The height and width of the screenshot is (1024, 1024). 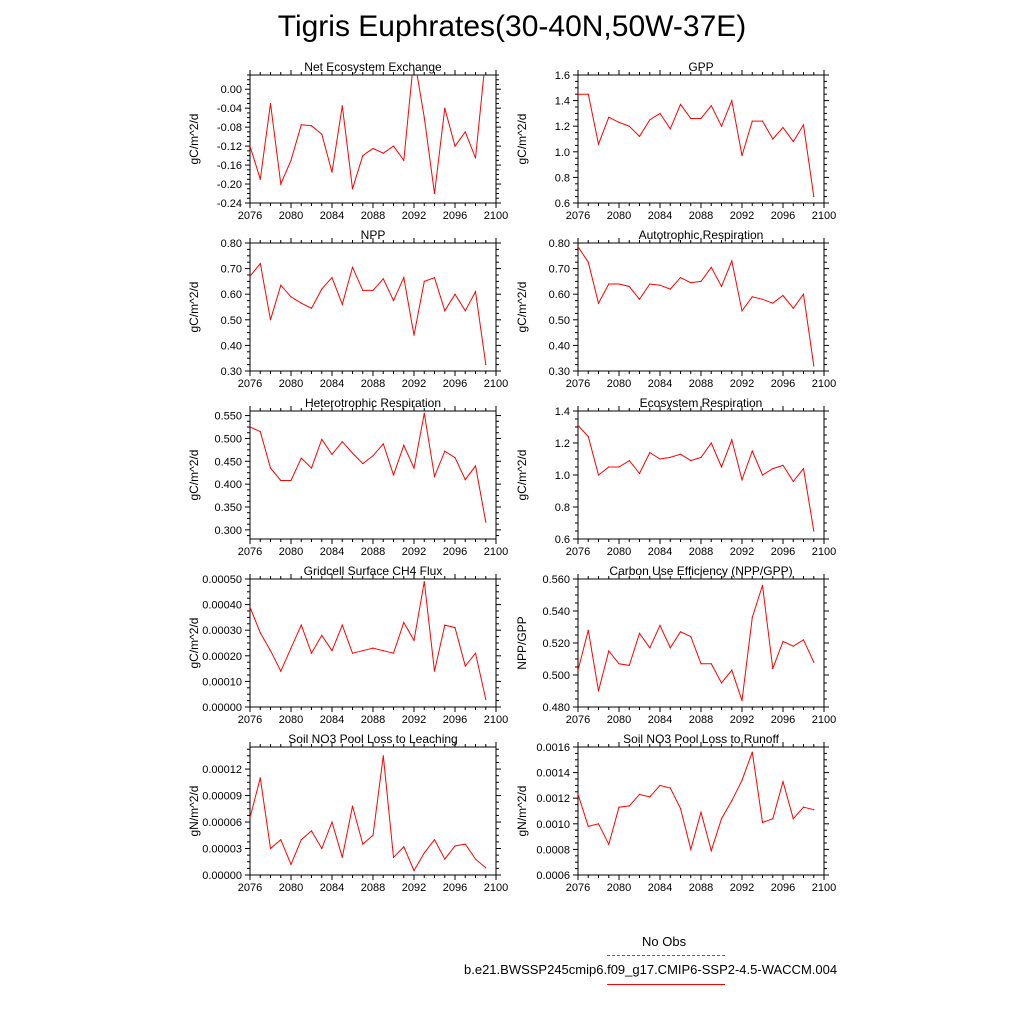 I want to click on y-tick-label: 0.480, so click(x=556, y=708).